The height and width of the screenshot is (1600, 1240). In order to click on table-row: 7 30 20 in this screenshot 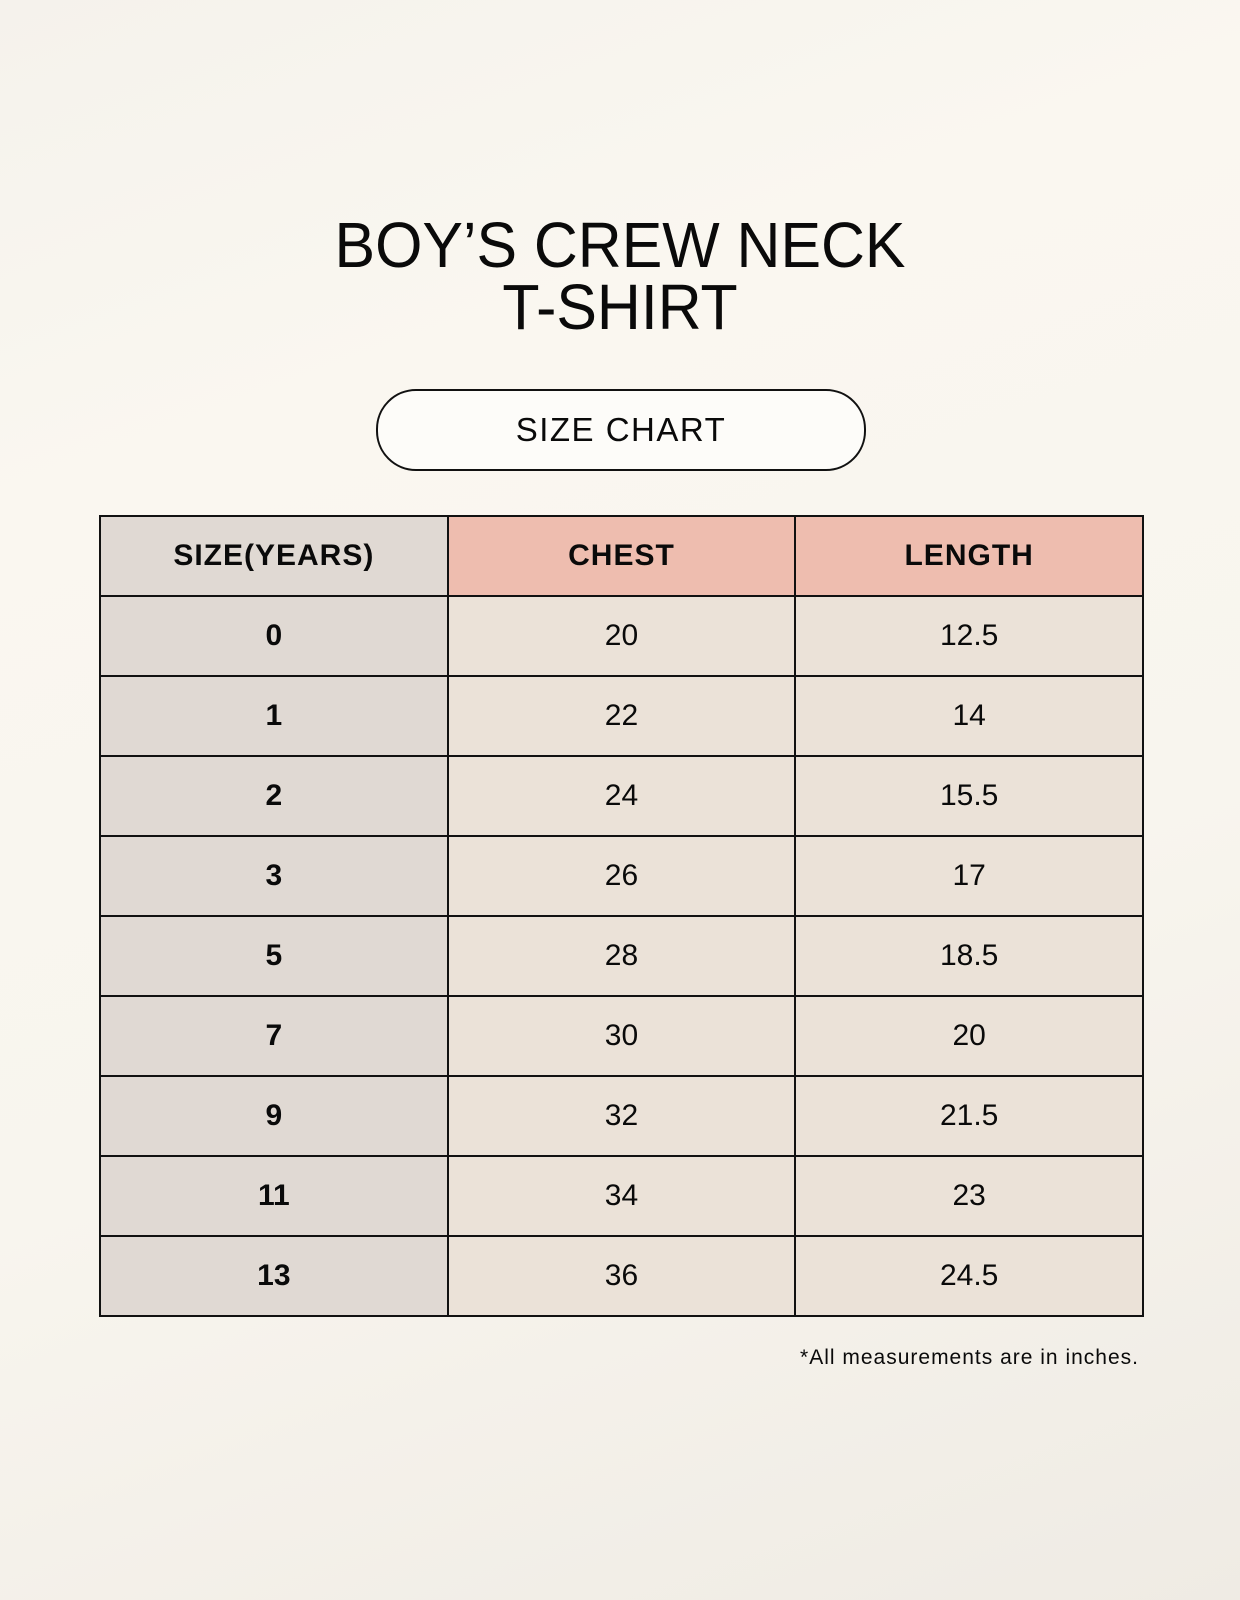, I will do `click(621, 1036)`.